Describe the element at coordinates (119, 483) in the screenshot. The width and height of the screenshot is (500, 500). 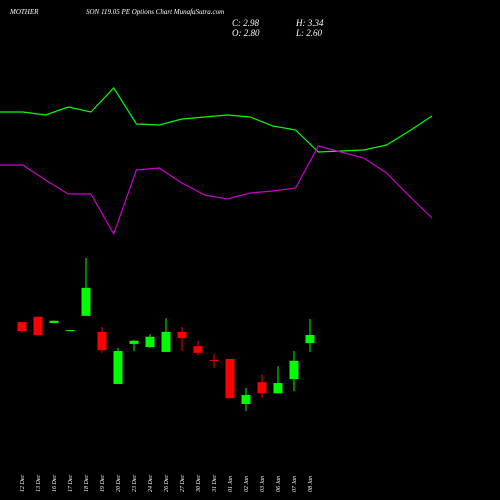
I see `x-tick-label: 20 Dec` at that location.